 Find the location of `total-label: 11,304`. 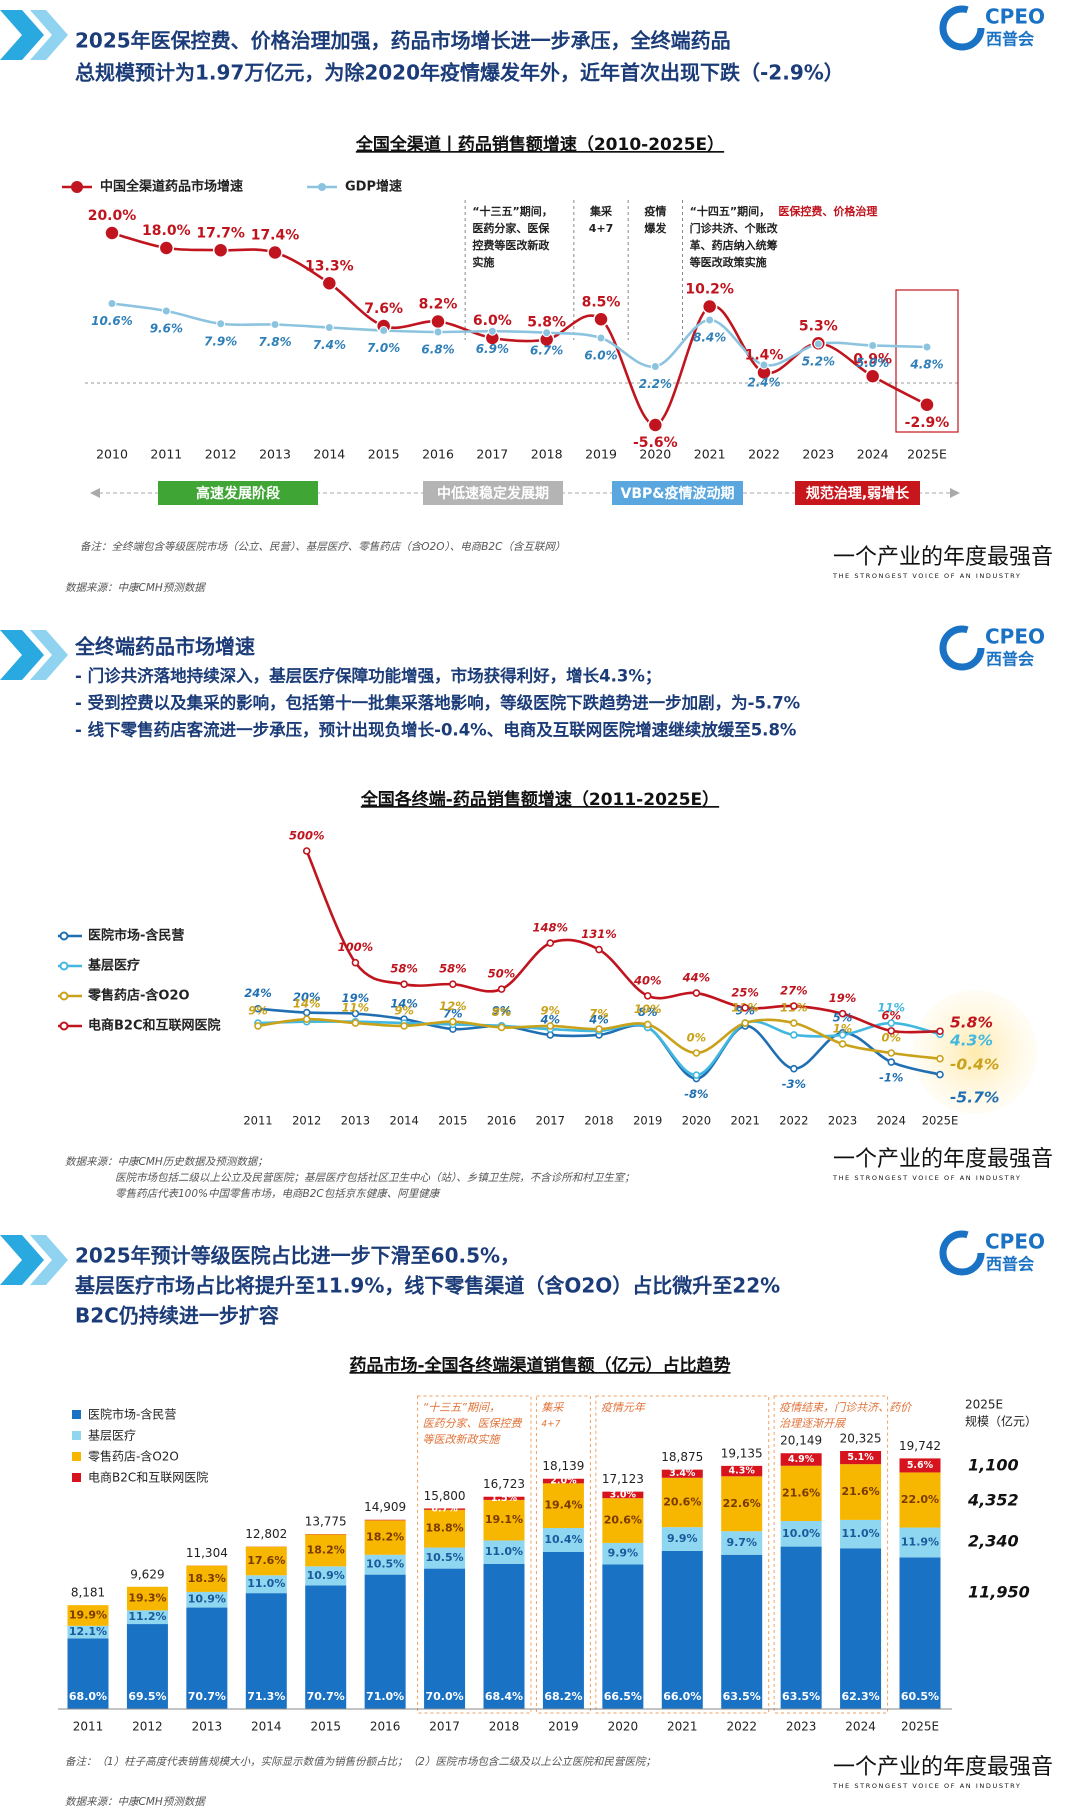

total-label: 11,304 is located at coordinates (207, 1553).